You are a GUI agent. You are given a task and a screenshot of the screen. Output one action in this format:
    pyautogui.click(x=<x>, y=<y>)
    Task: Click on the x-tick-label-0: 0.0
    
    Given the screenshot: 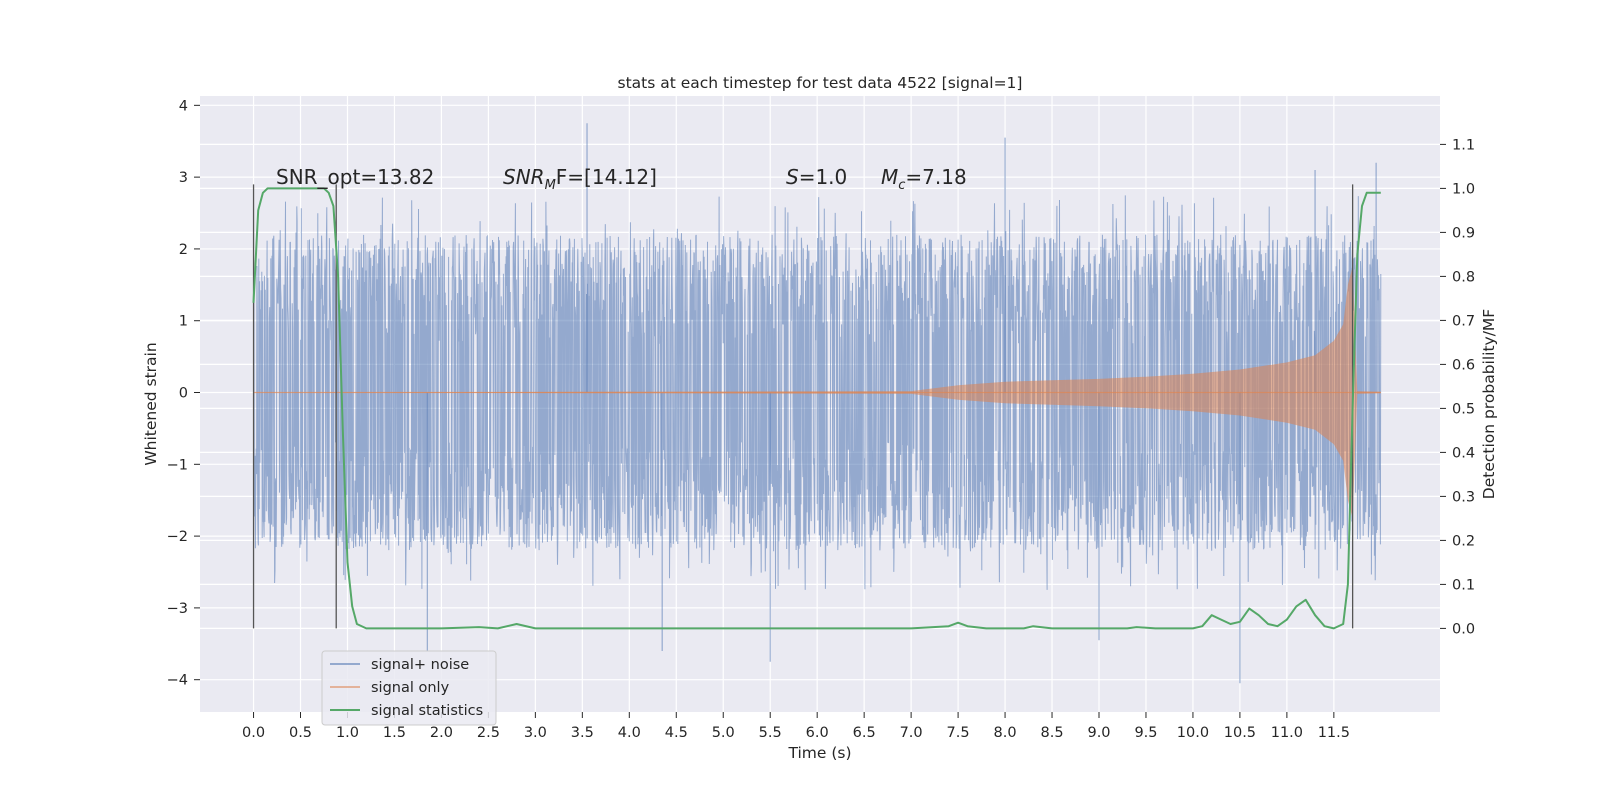 What is the action you would take?
    pyautogui.click(x=253, y=733)
    